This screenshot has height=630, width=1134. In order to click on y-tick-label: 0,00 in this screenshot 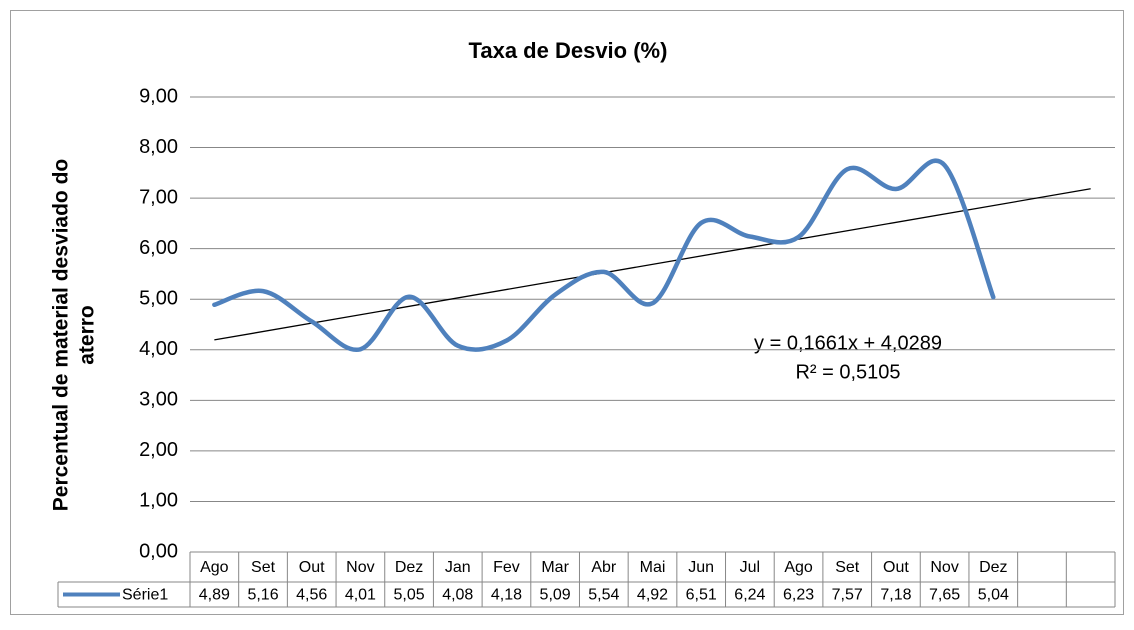, I will do `click(158, 551)`.